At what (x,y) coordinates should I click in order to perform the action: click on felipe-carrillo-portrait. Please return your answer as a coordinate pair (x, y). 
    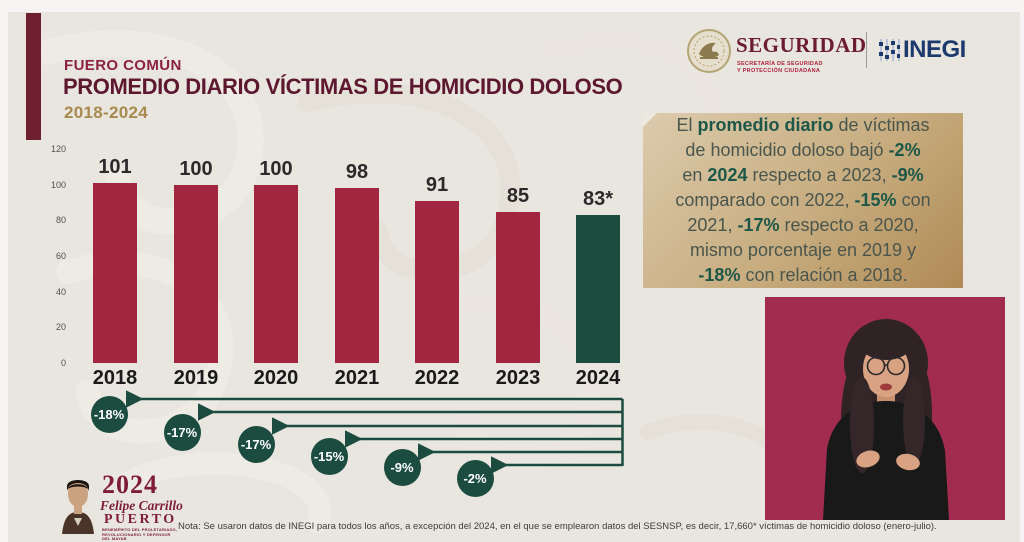
    Looking at the image, I should click on (78, 507).